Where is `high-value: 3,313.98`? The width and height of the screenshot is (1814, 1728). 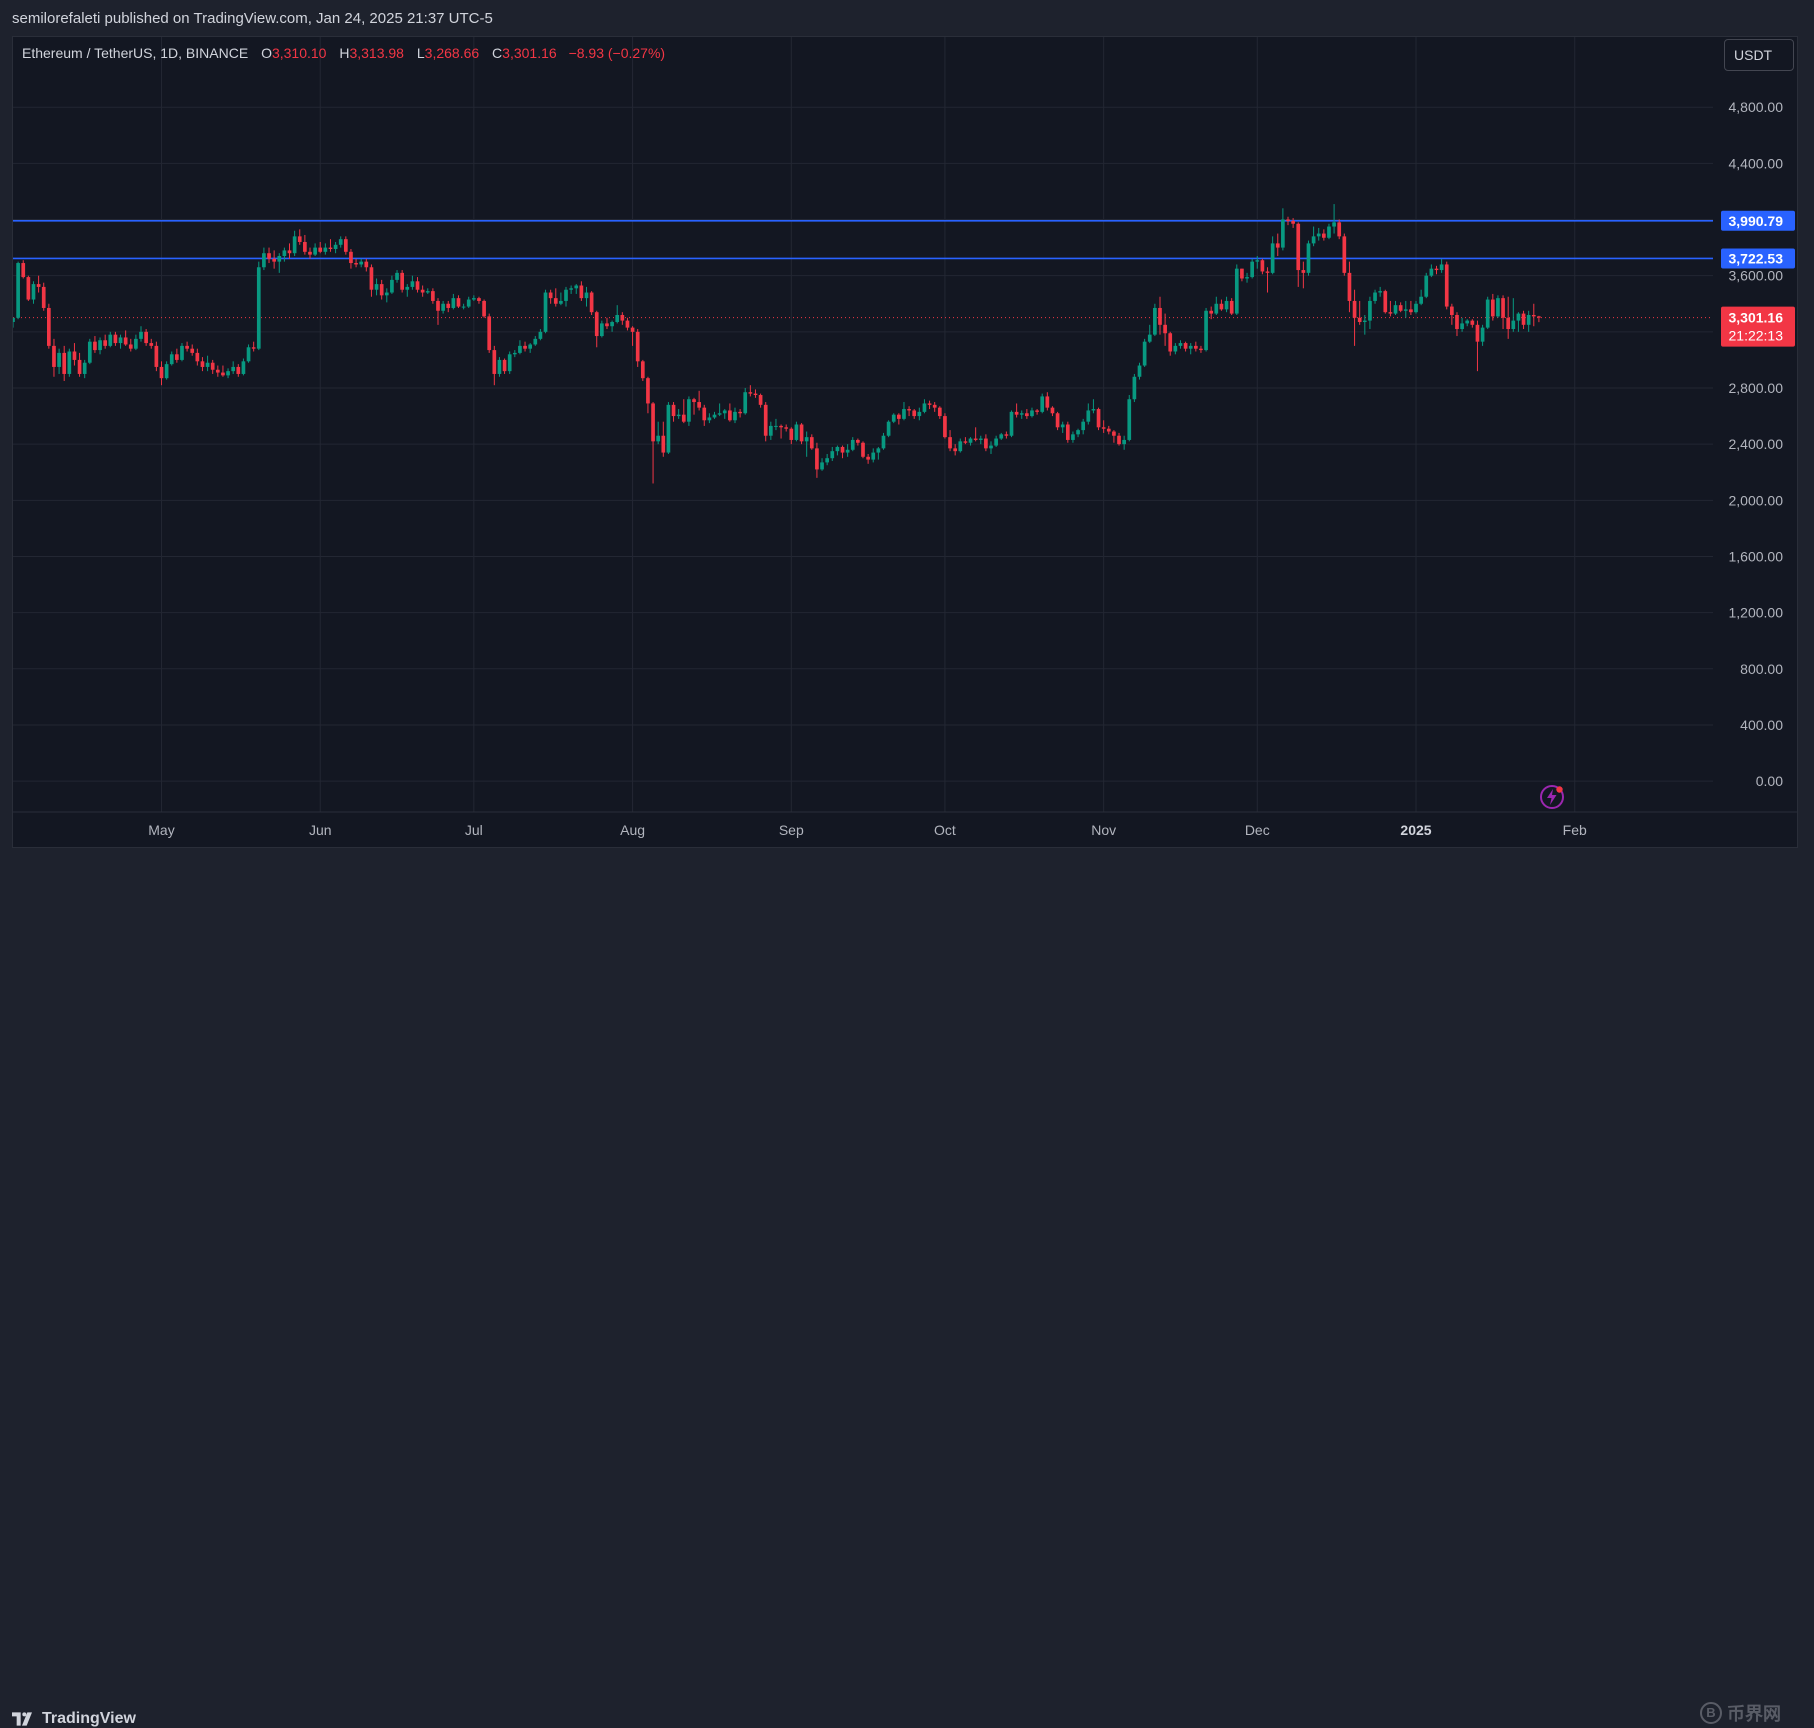
high-value: 3,313.98 is located at coordinates (376, 53).